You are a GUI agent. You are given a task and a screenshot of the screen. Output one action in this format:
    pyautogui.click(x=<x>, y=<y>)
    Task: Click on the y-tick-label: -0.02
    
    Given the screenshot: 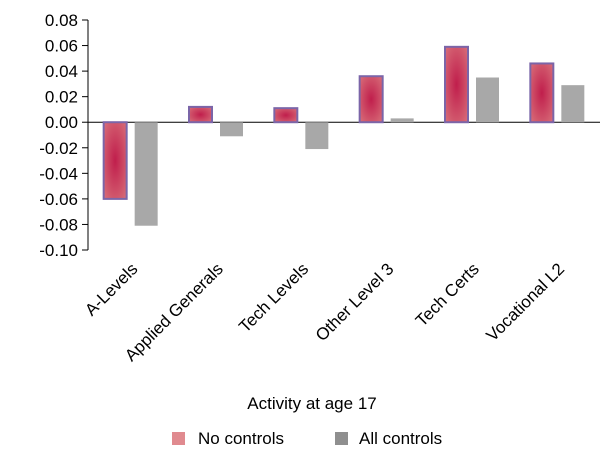 What is the action you would take?
    pyautogui.click(x=58, y=148)
    